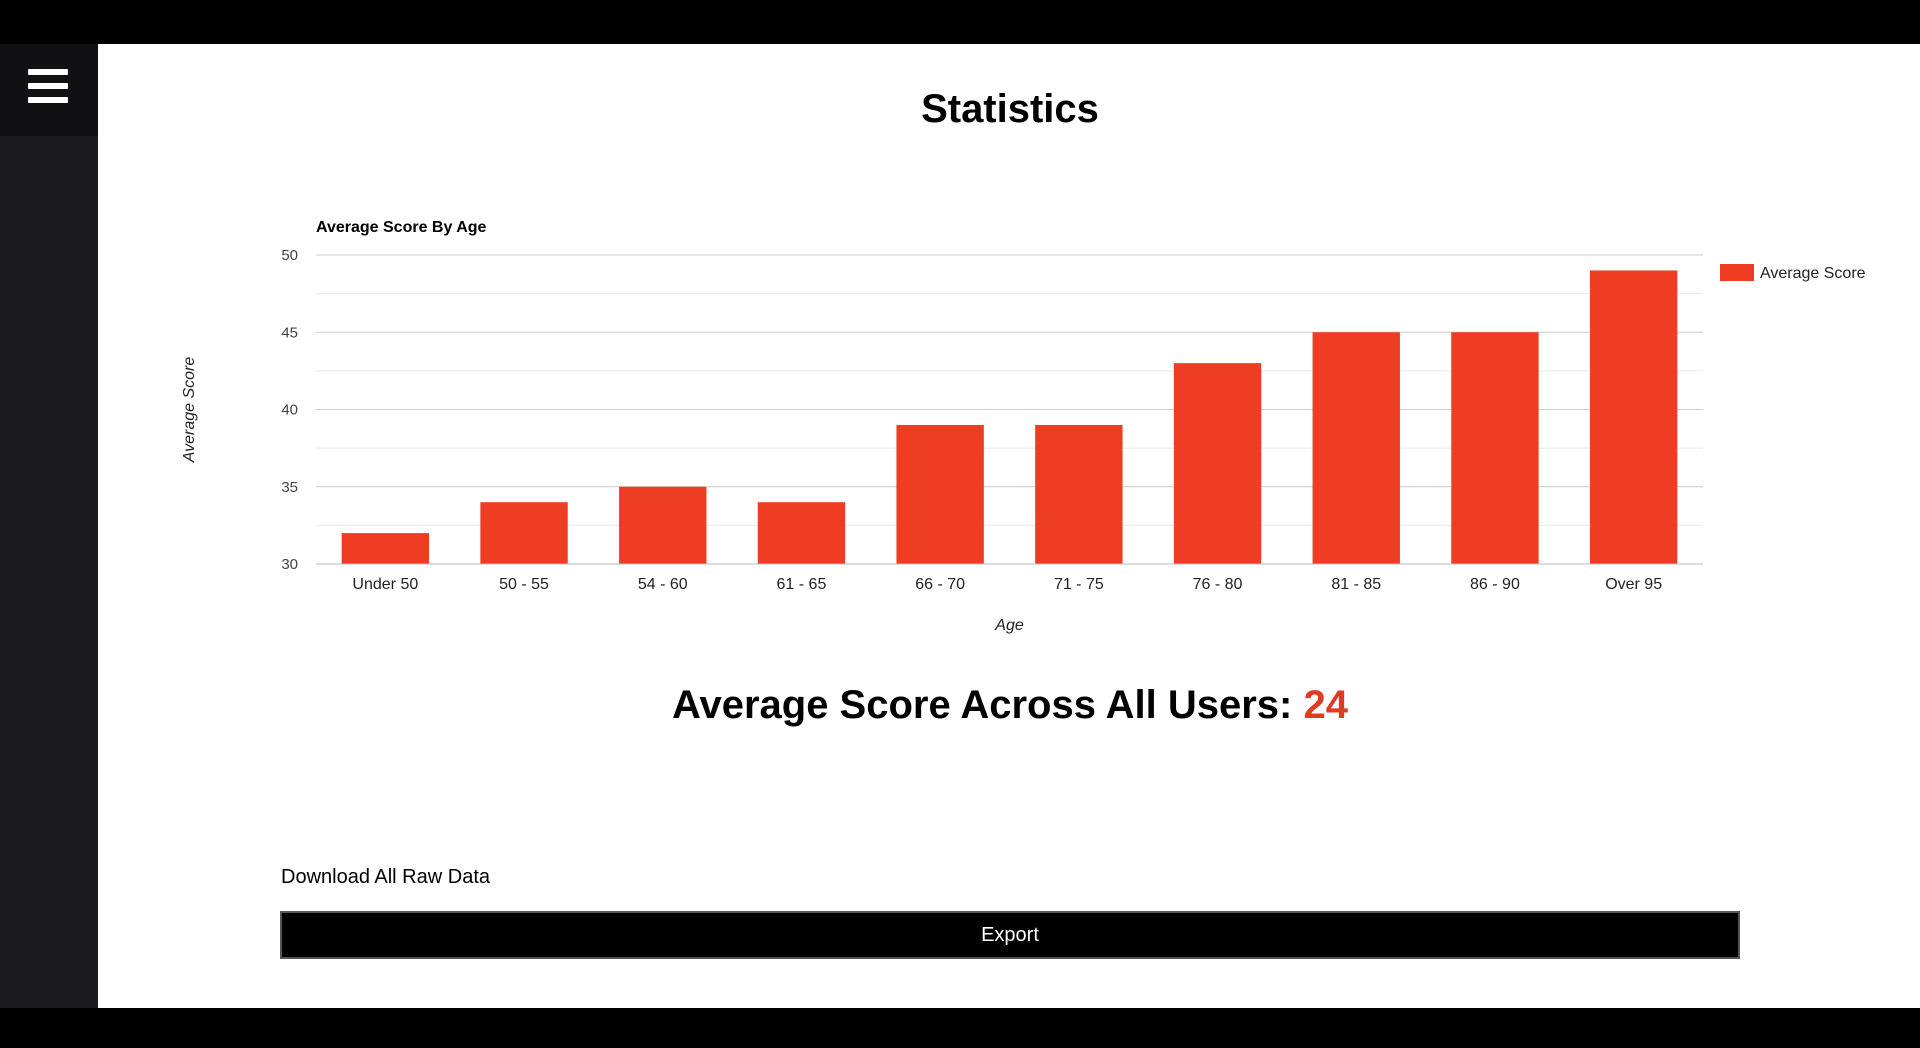 This screenshot has width=1920, height=1048. Describe the element at coordinates (1325, 705) in the screenshot. I see `average-score-value: 24` at that location.